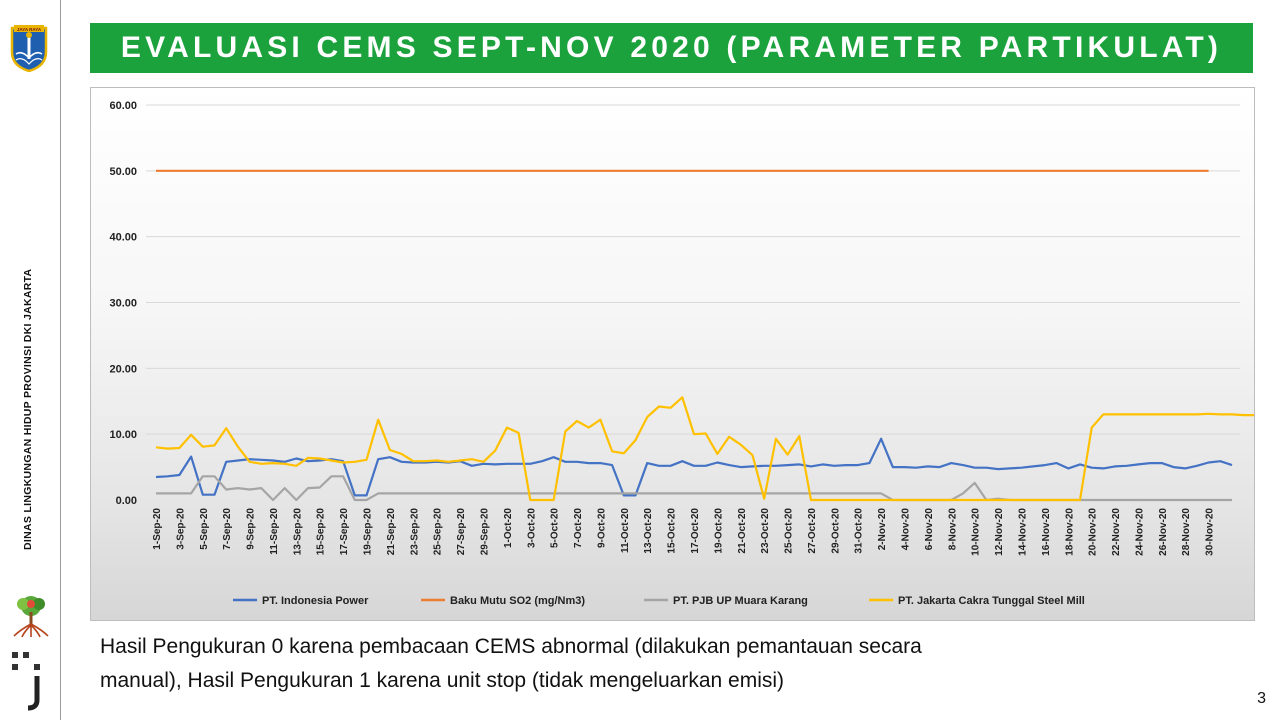 The image size is (1280, 720). What do you see at coordinates (531, 528) in the screenshot?
I see `x-tick-label: 3-Oct-20` at bounding box center [531, 528].